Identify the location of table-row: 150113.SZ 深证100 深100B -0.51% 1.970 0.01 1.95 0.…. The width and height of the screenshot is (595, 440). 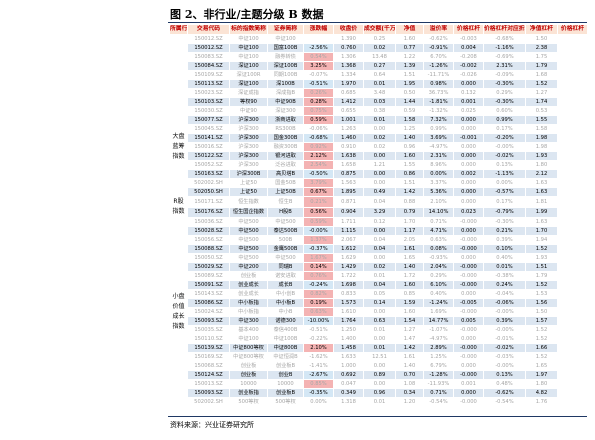
(379, 84).